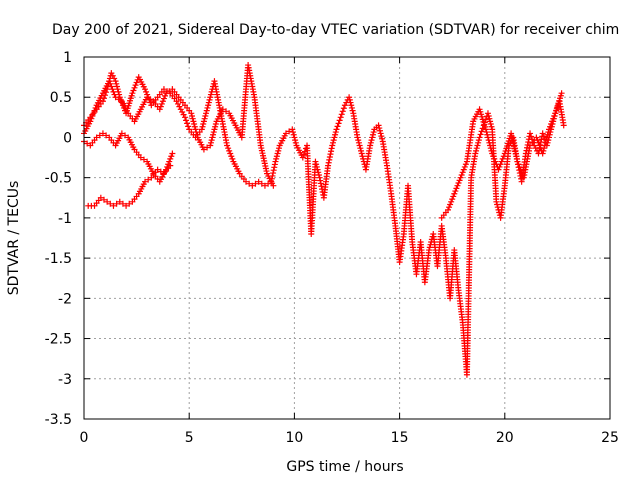 This screenshot has height=480, width=640. What do you see at coordinates (58, 420) in the screenshot?
I see `y-tick-label: -3.5` at bounding box center [58, 420].